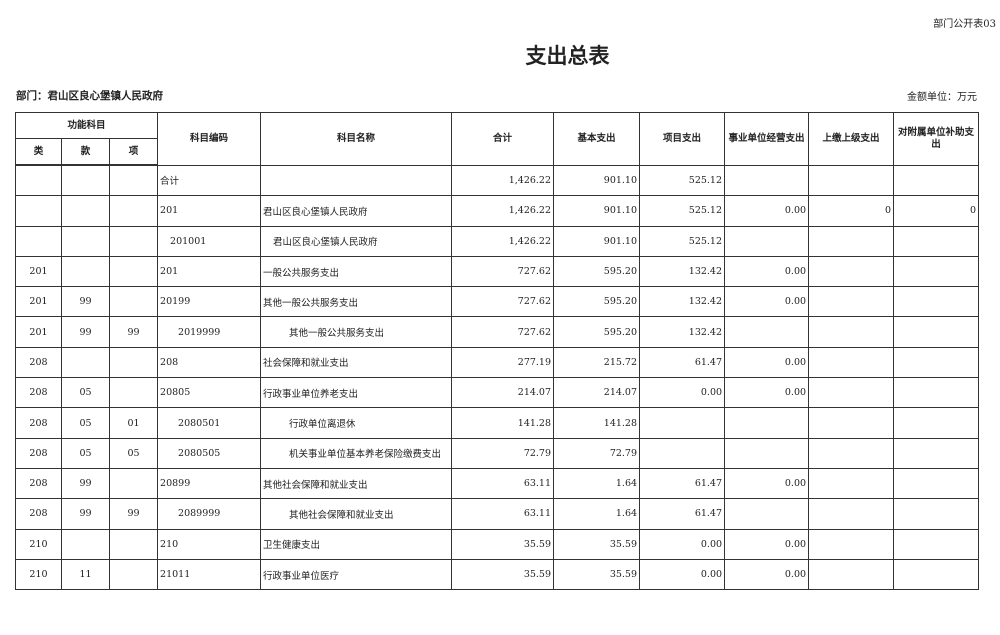 Image resolution: width=1000 pixels, height=635 pixels. What do you see at coordinates (356, 574) in the screenshot?
I see `cell-name: 行政事业单位医疗` at bounding box center [356, 574].